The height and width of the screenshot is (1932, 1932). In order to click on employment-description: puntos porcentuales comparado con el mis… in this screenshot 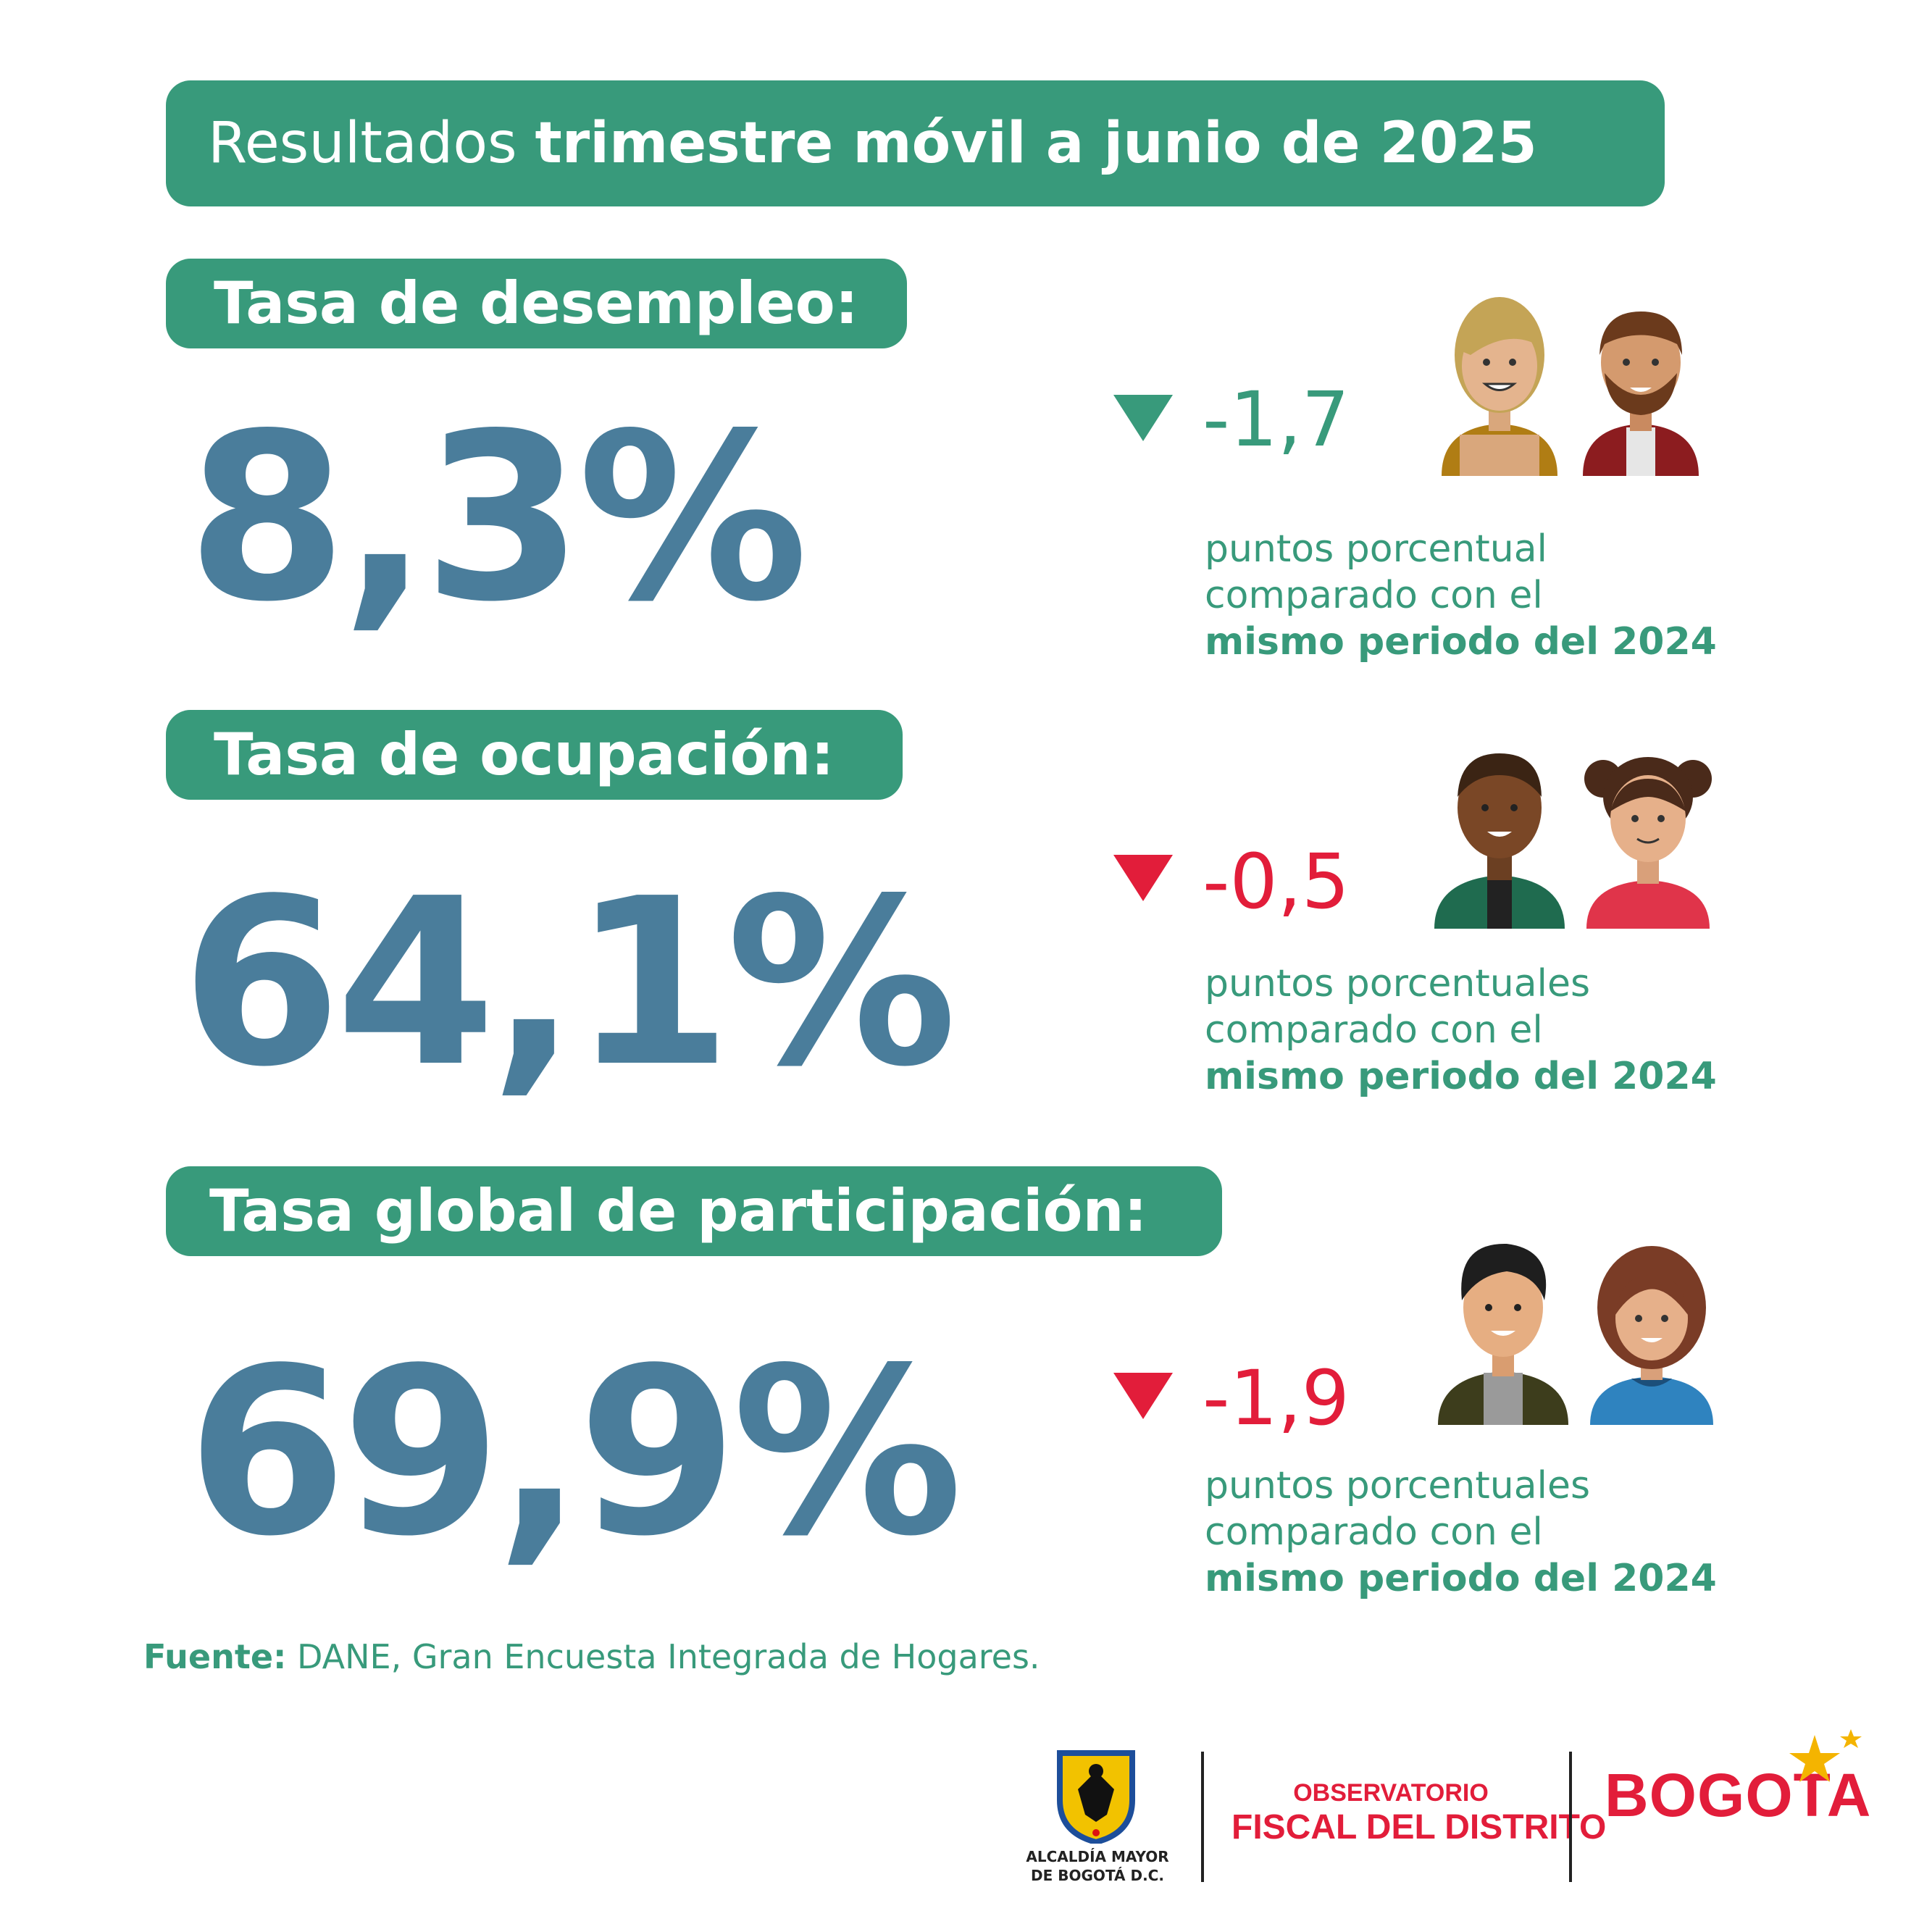, I will do `click(1461, 1030)`.